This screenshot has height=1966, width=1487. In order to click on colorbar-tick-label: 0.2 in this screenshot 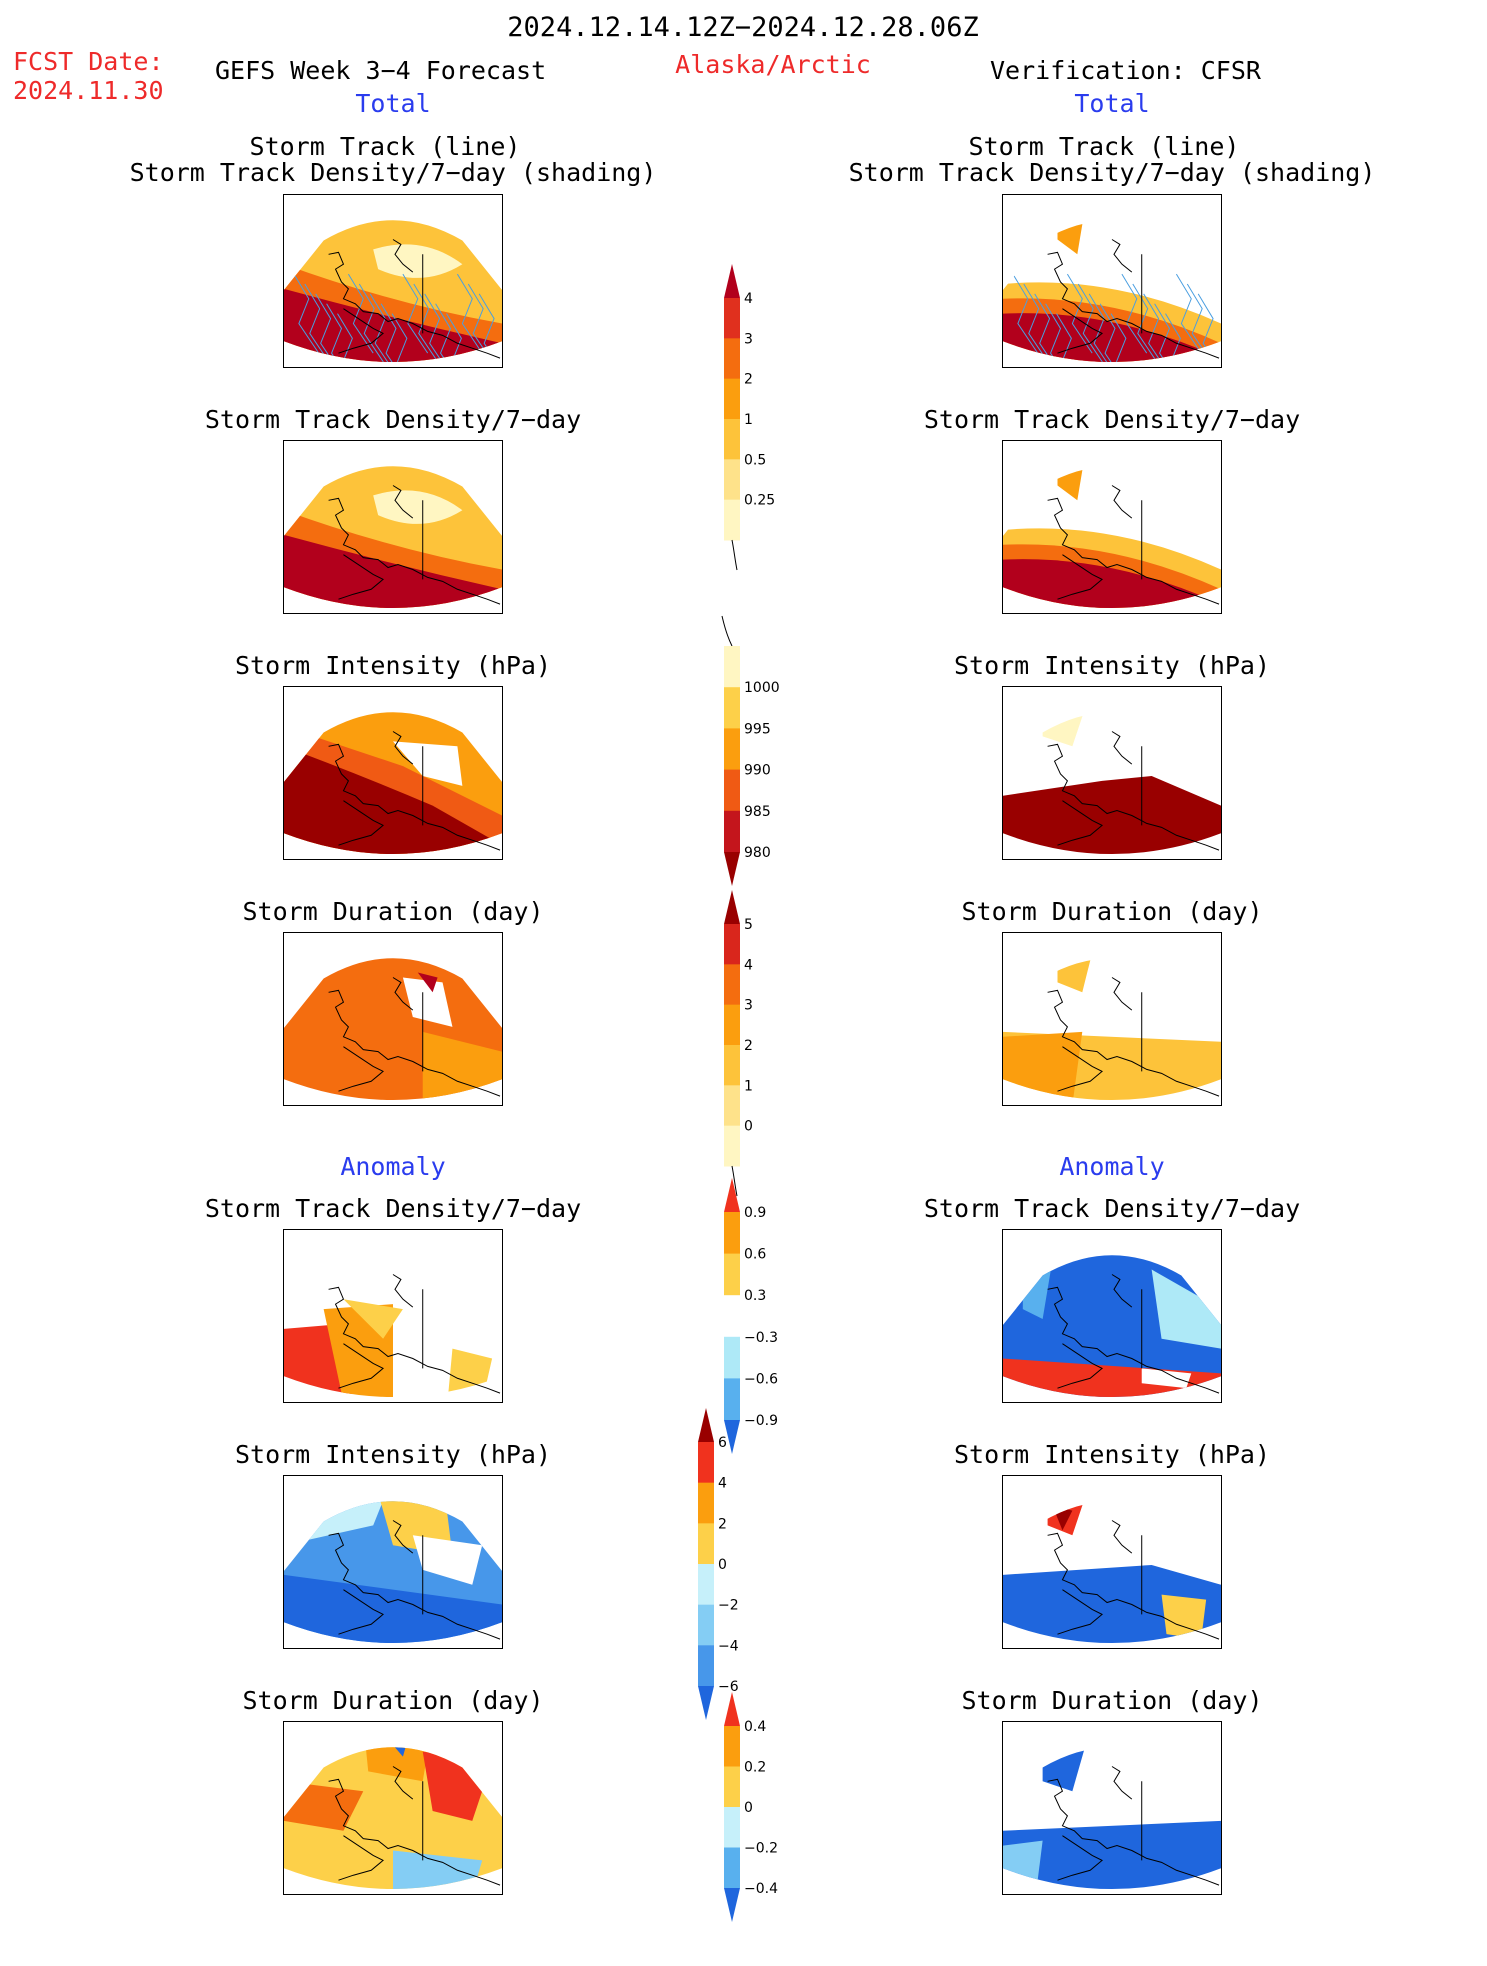, I will do `click(755, 1768)`.